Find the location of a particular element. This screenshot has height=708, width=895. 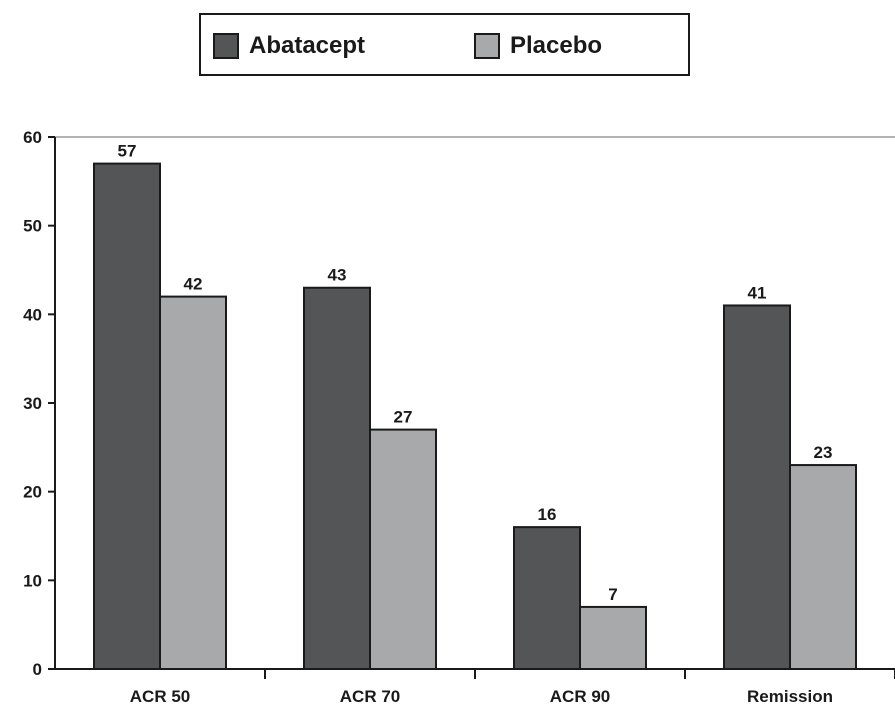

data-label: 43 is located at coordinates (337, 275).